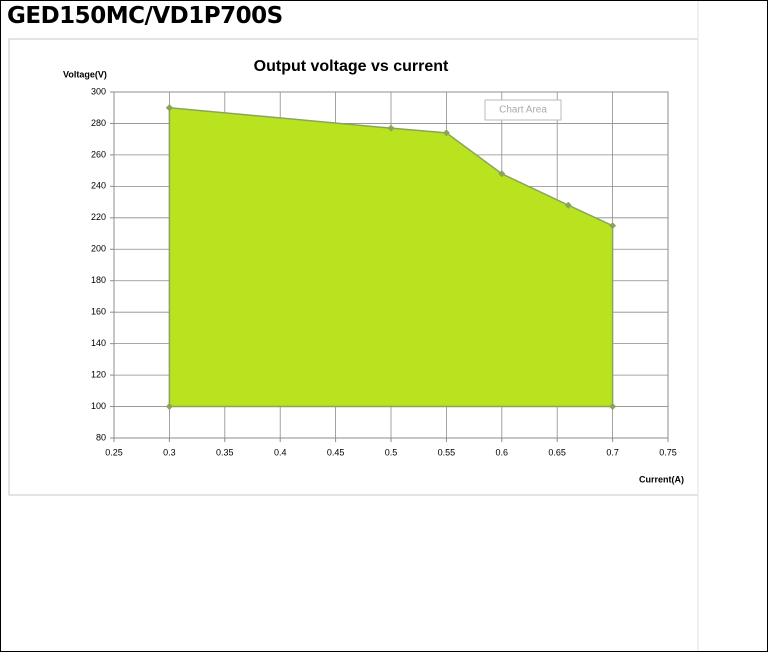  I want to click on y-tick-label: 80, so click(101, 437).